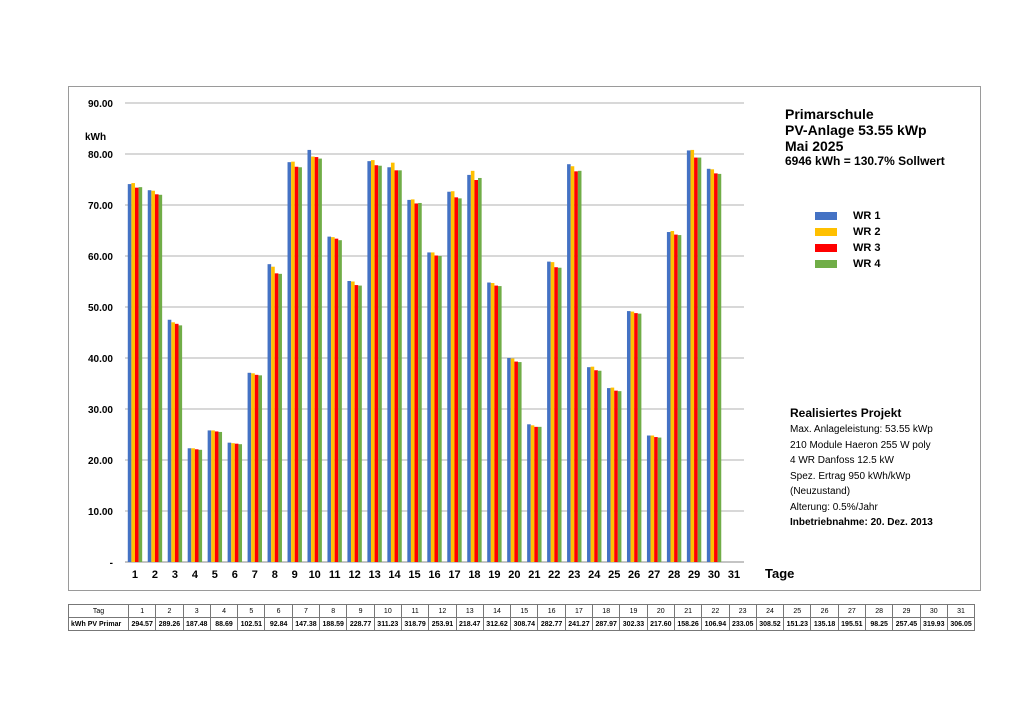 The height and width of the screenshot is (724, 1024). Describe the element at coordinates (224, 611) in the screenshot. I see `table-day-cell: 4` at that location.